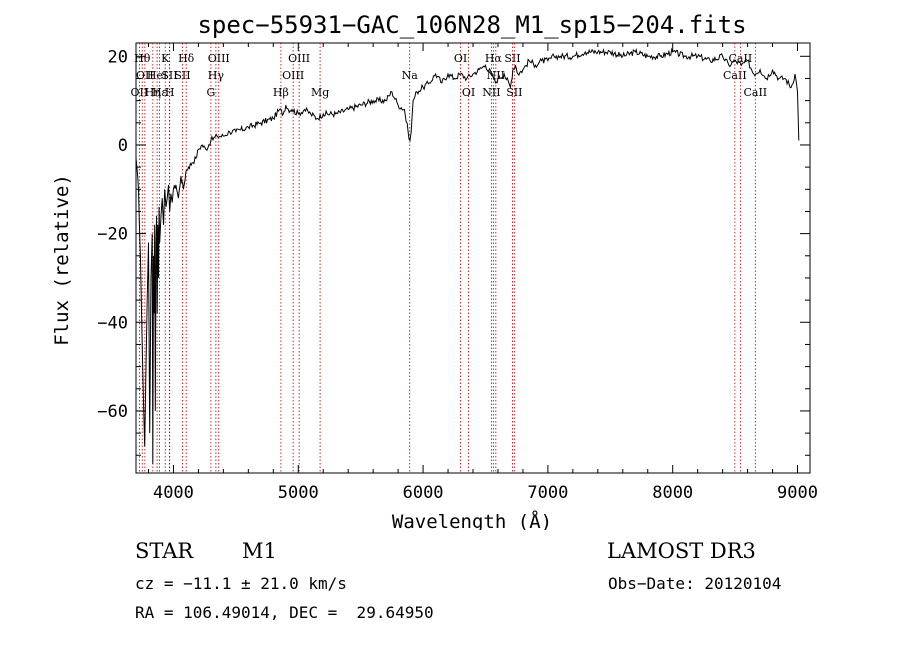 This screenshot has width=900, height=649. Describe the element at coordinates (494, 58) in the screenshot. I see `line-marker-label-22: Hα` at that location.